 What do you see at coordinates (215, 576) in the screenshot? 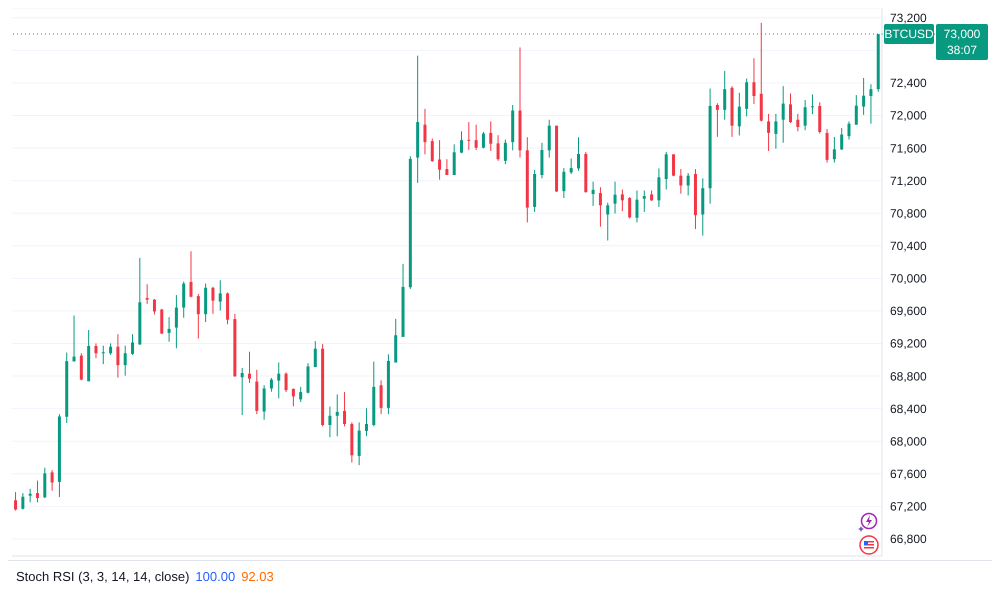
I see `text: 100.00` at bounding box center [215, 576].